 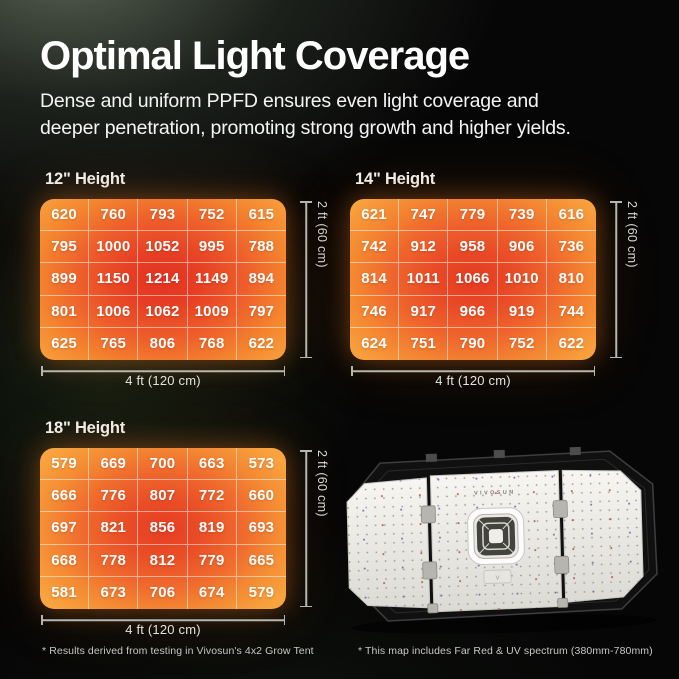 What do you see at coordinates (212, 343) in the screenshot?
I see `ppfd-value-cell: 768` at bounding box center [212, 343].